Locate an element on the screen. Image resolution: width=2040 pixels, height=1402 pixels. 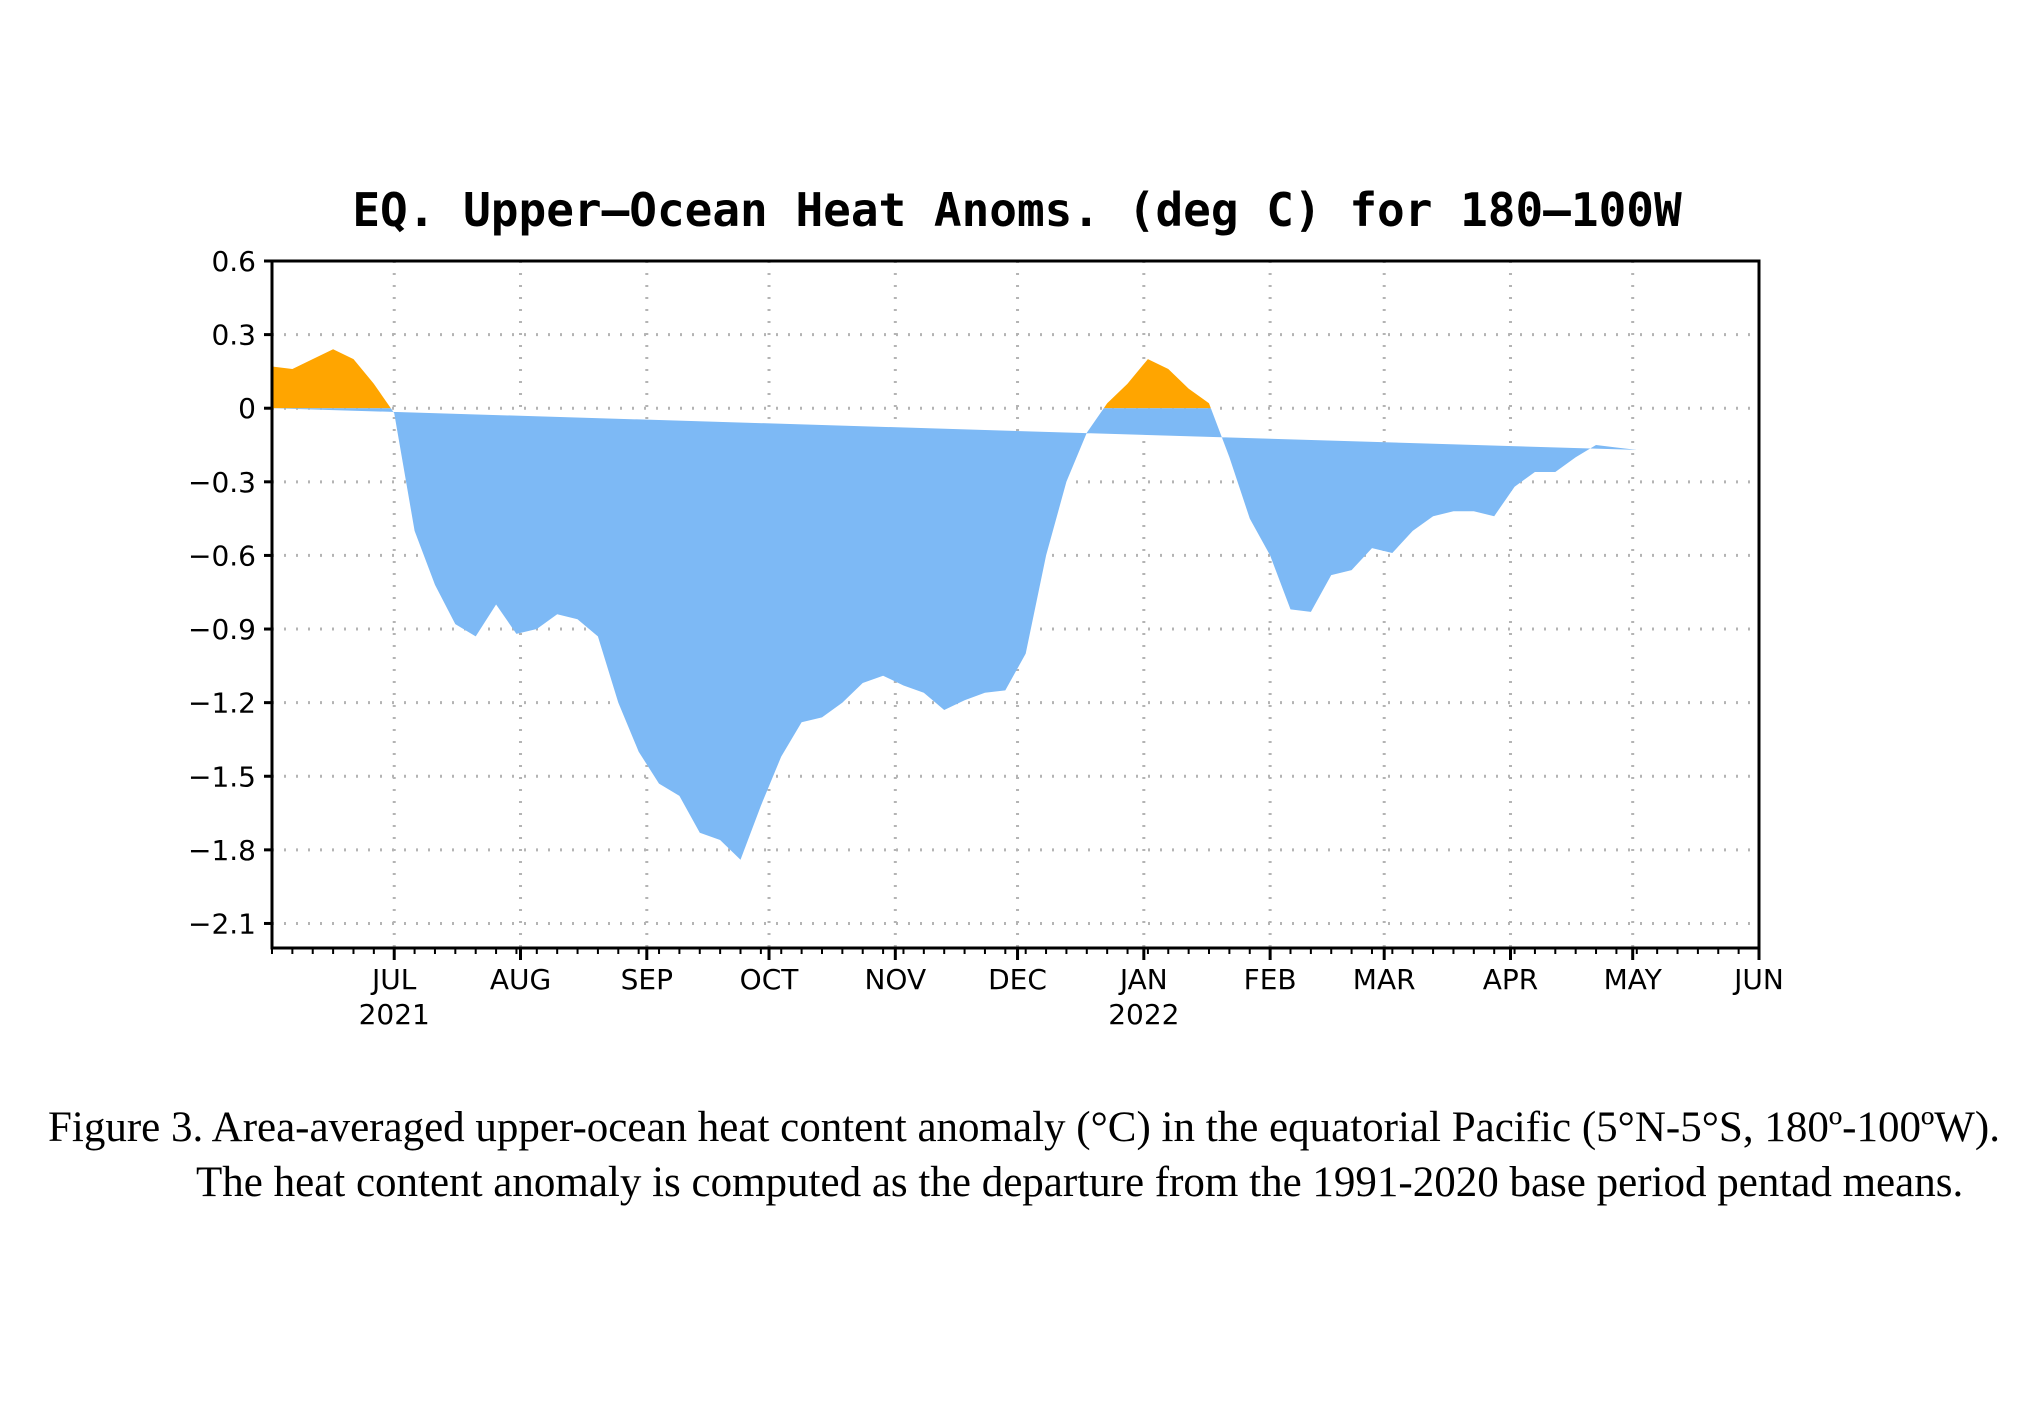
y-tick-label: 0 is located at coordinates (247, 408).